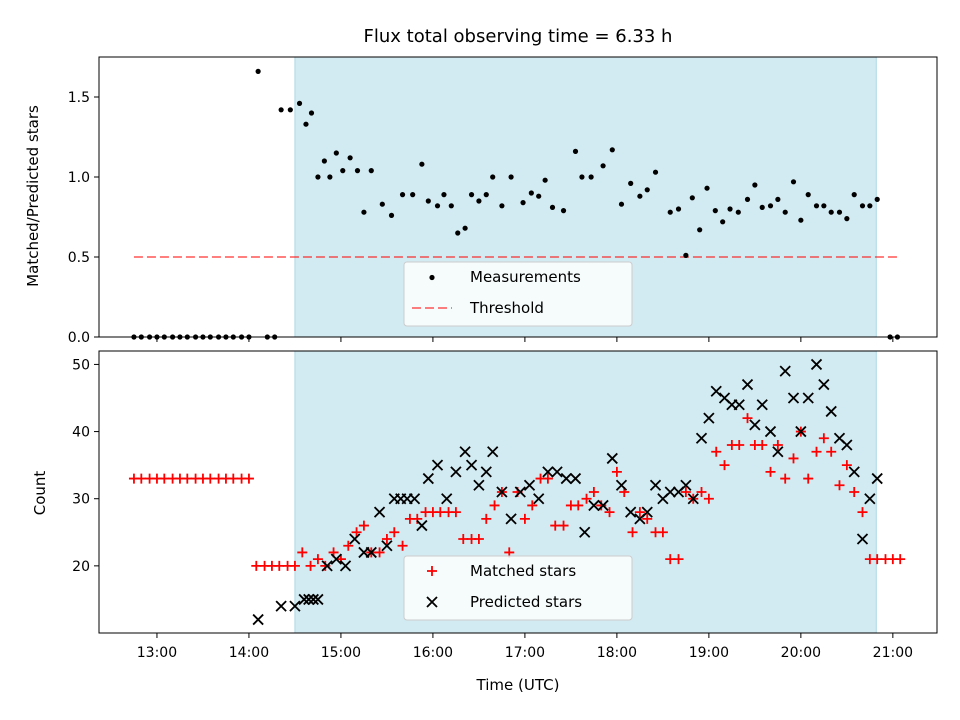 Image resolution: width=960 pixels, height=720 pixels. Describe the element at coordinates (801, 653) in the screenshot. I see `xtick-label: 20:00` at that location.